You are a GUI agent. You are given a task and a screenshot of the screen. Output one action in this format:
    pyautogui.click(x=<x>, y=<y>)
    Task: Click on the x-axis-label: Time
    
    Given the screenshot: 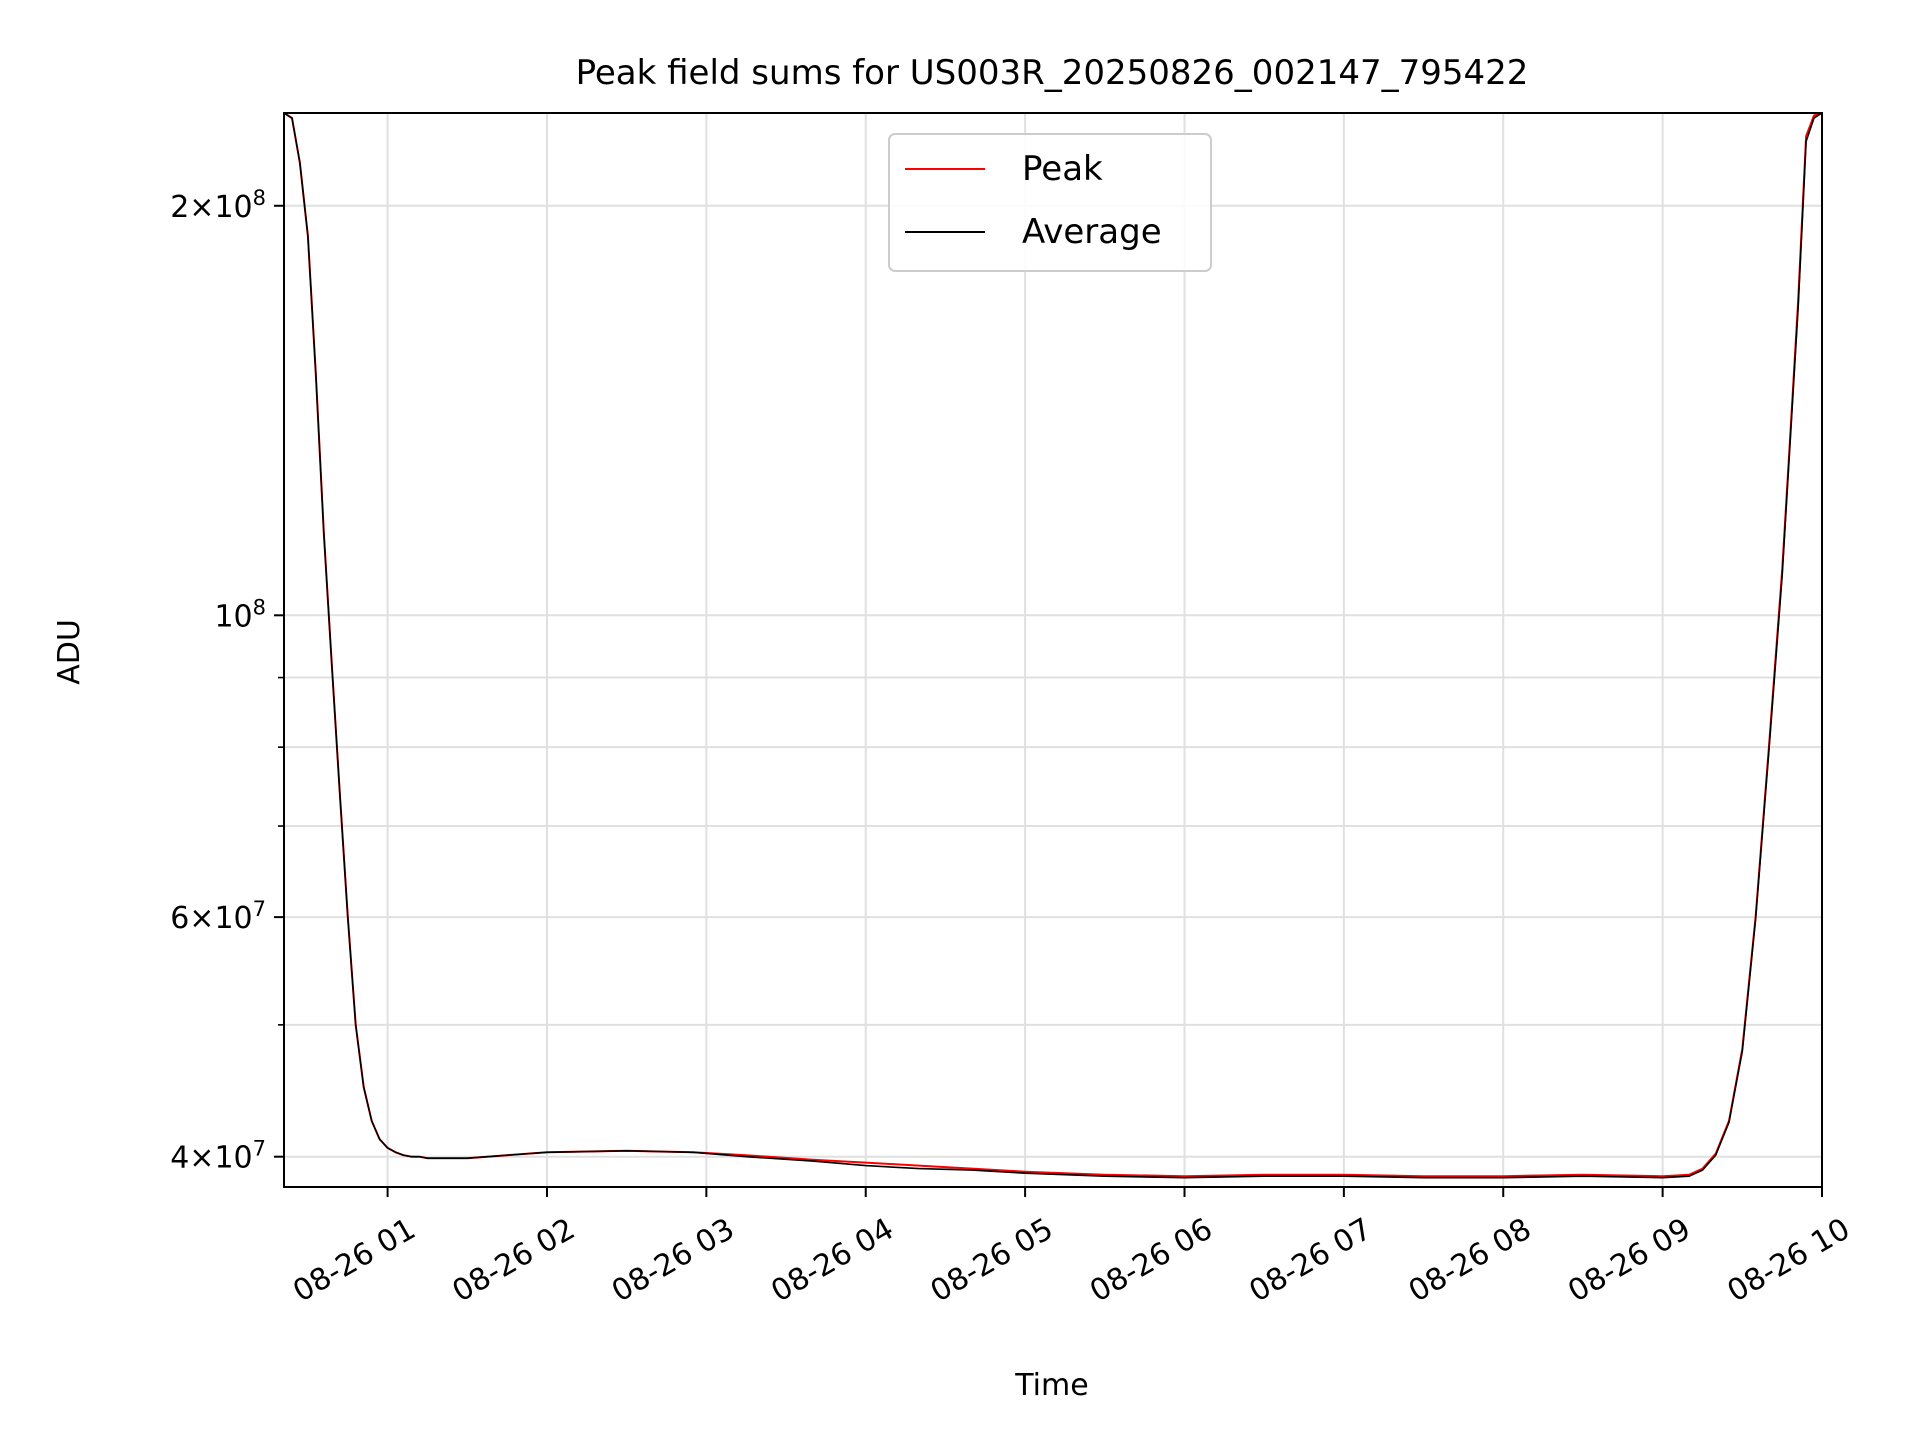 What is the action you would take?
    pyautogui.click(x=1051, y=1385)
    